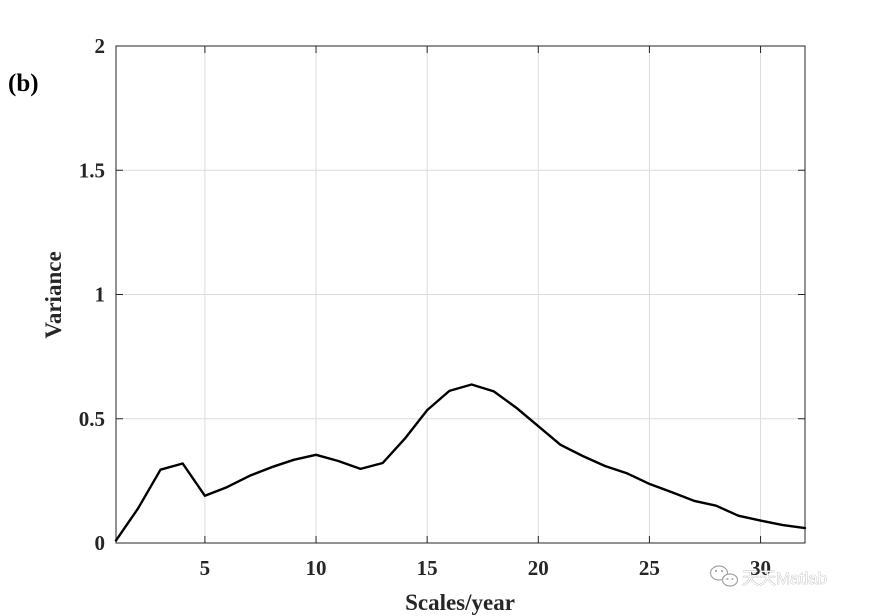 Image resolution: width=891 pixels, height=616 pixels. What do you see at coordinates (760, 568) in the screenshot?
I see `x-tick-label: 30` at bounding box center [760, 568].